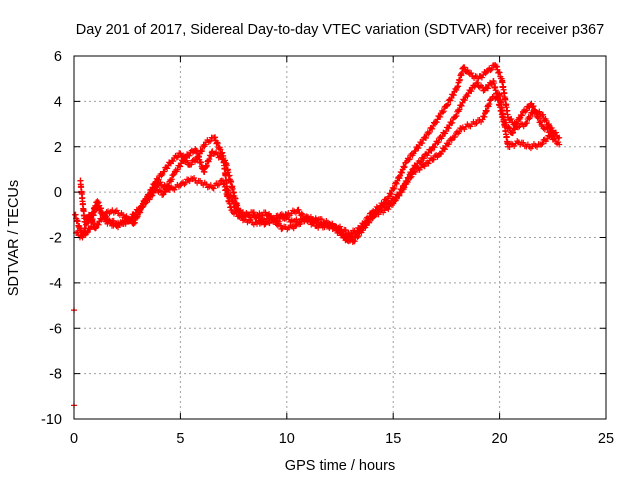 The width and height of the screenshot is (640, 480). Describe the element at coordinates (500, 439) in the screenshot. I see `x-tick-label: 20` at that location.